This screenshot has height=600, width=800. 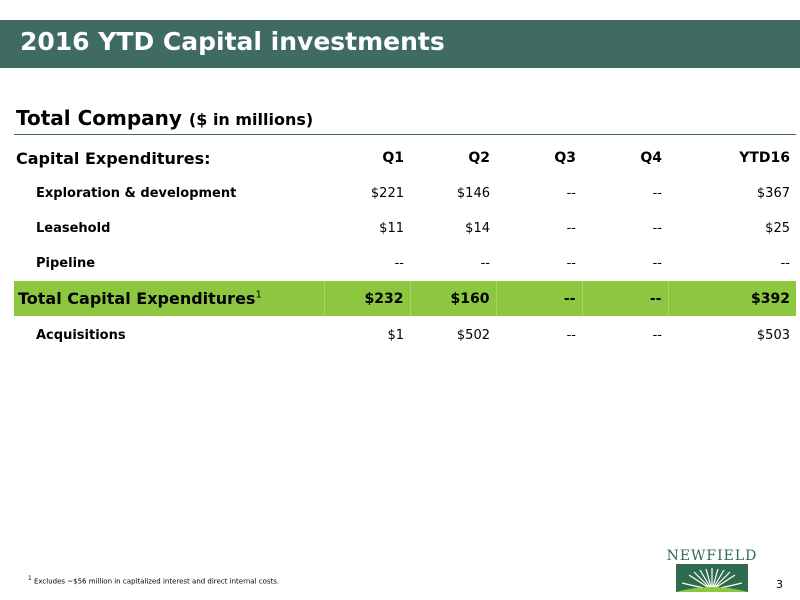 I want to click on table-cell: $367, so click(x=773, y=193).